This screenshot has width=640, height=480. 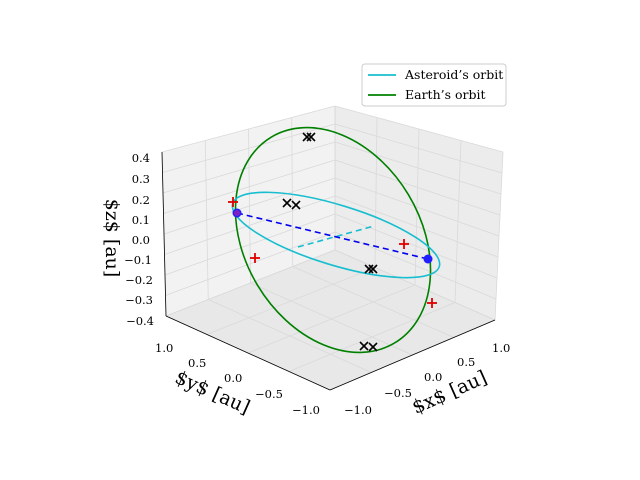 I want to click on z-tick-label: 0.0, so click(x=141, y=240).